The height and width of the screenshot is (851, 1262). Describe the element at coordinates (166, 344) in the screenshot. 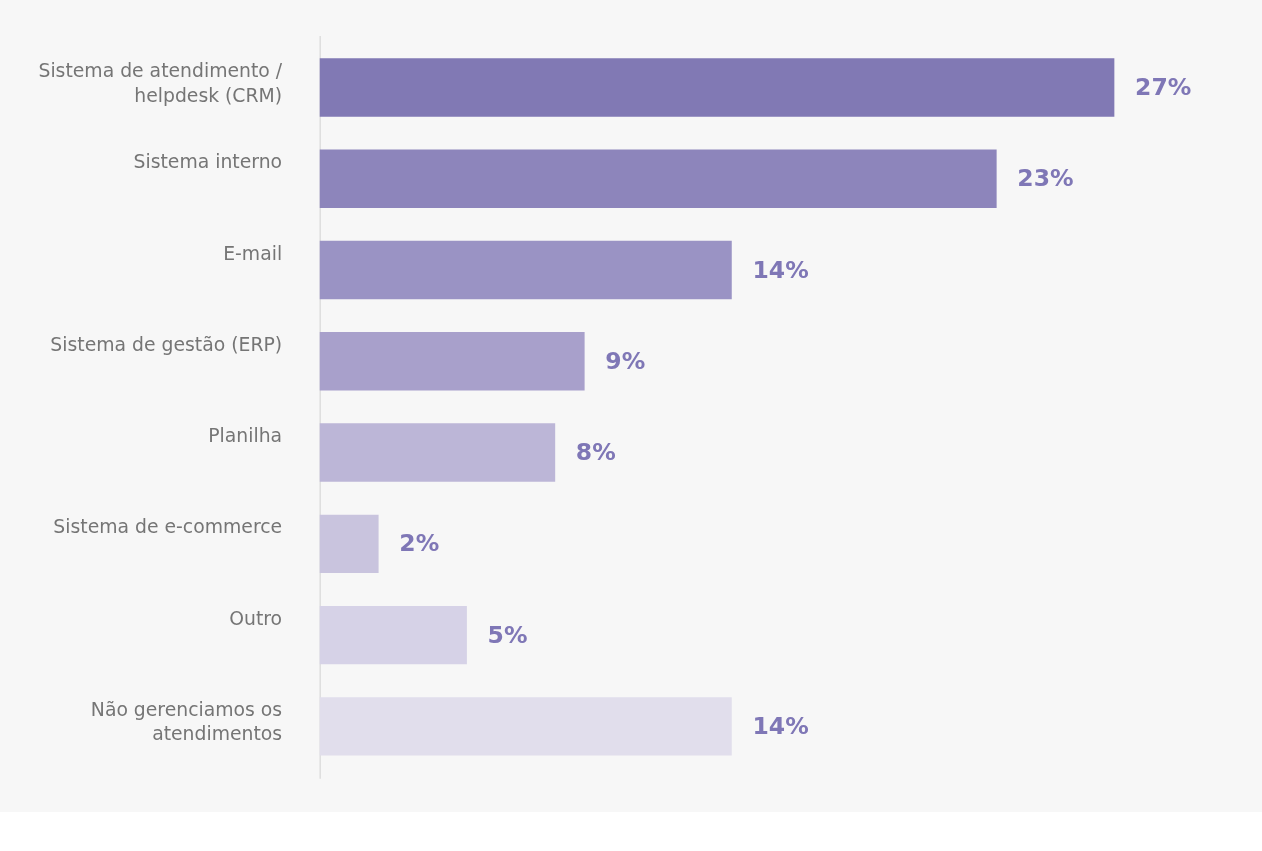

I see `y-tick-label: Sistema de gestão (ERP)` at that location.